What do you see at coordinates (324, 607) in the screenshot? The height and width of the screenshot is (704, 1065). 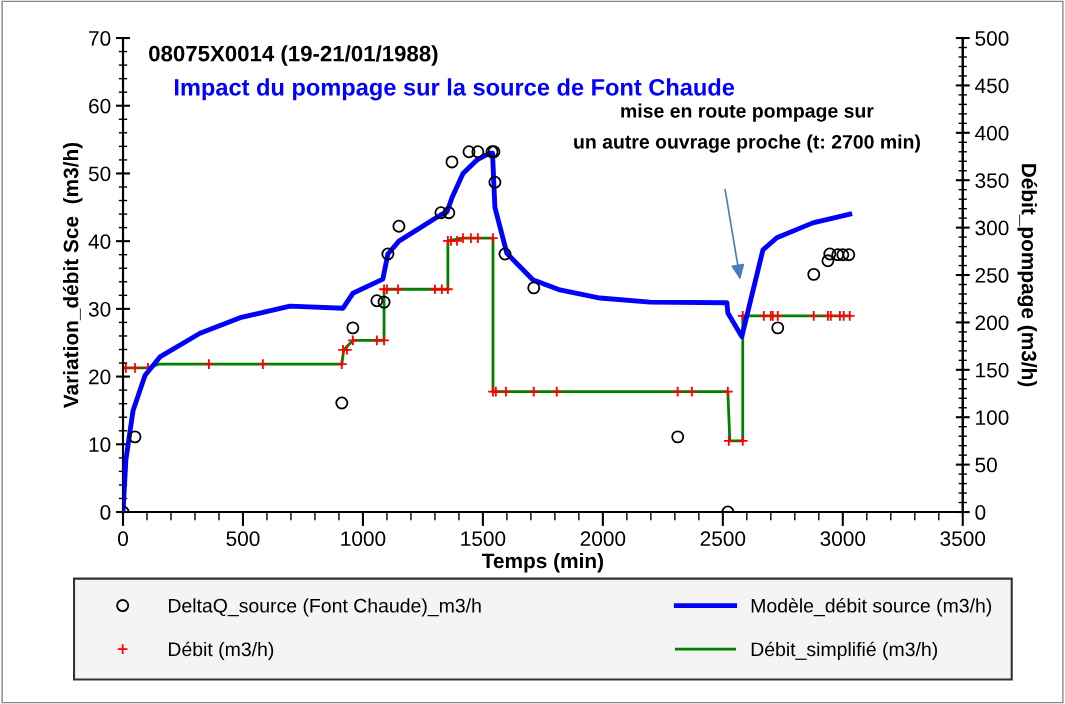 I see `legend-label: DeltaQ_source (Font Chaude)_m3/h` at bounding box center [324, 607].